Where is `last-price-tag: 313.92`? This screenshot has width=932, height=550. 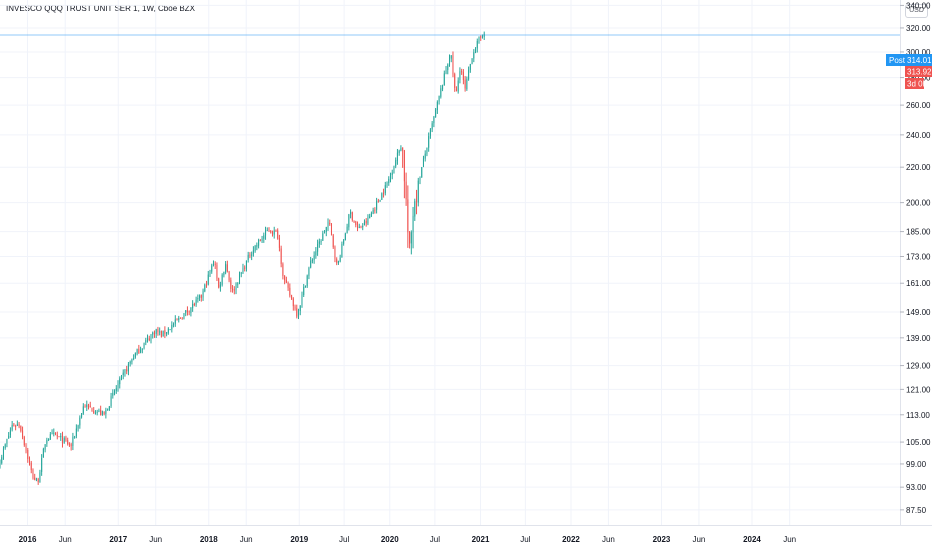
last-price-tag: 313.92 is located at coordinates (918, 71).